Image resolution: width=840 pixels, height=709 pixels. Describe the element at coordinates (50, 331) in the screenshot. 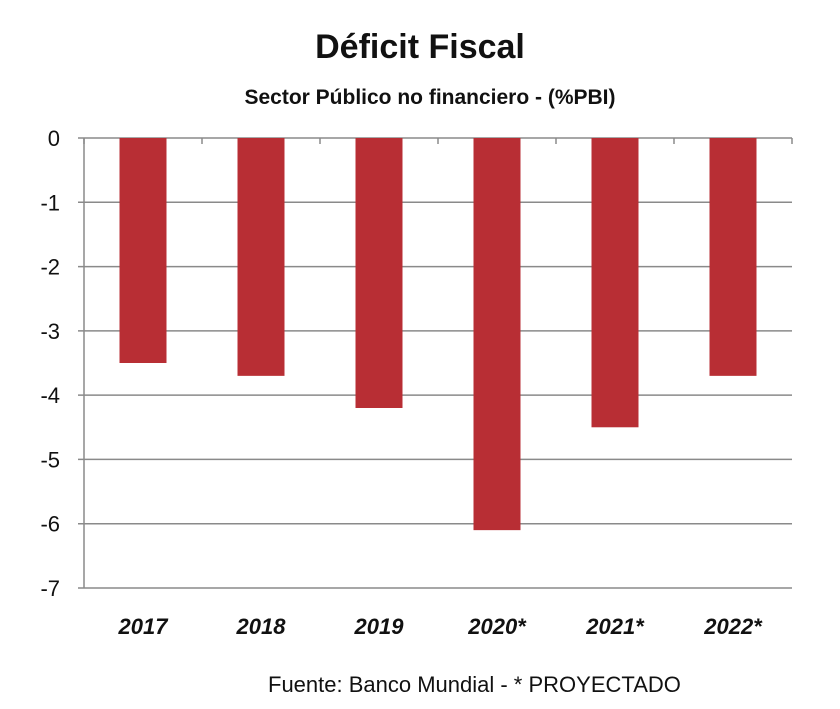

I see `y-tick-label: -3` at that location.